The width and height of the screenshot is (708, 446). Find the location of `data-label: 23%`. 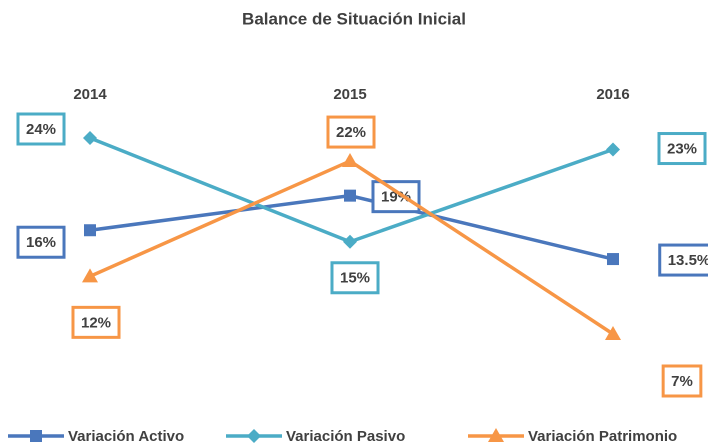

data-label: 23% is located at coordinates (682, 149).